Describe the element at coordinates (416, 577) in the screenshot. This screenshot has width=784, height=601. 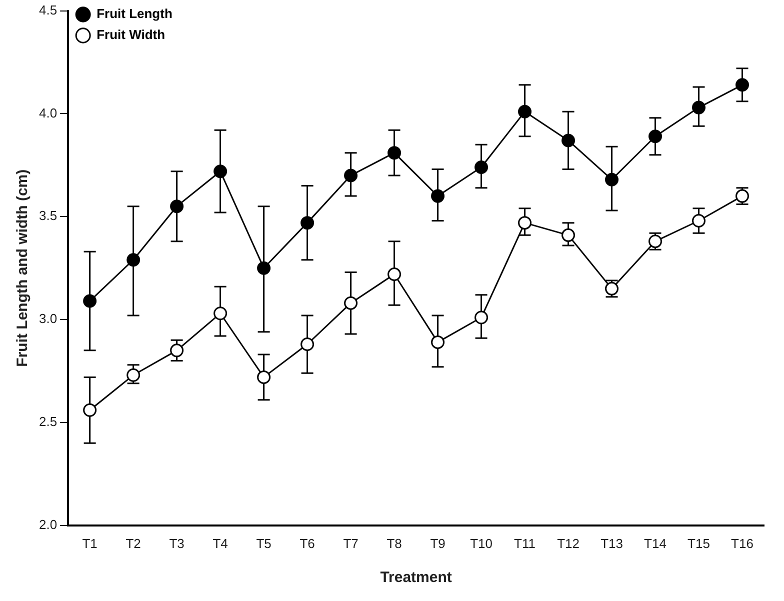
I see `x-axis-title: Treatment` at that location.